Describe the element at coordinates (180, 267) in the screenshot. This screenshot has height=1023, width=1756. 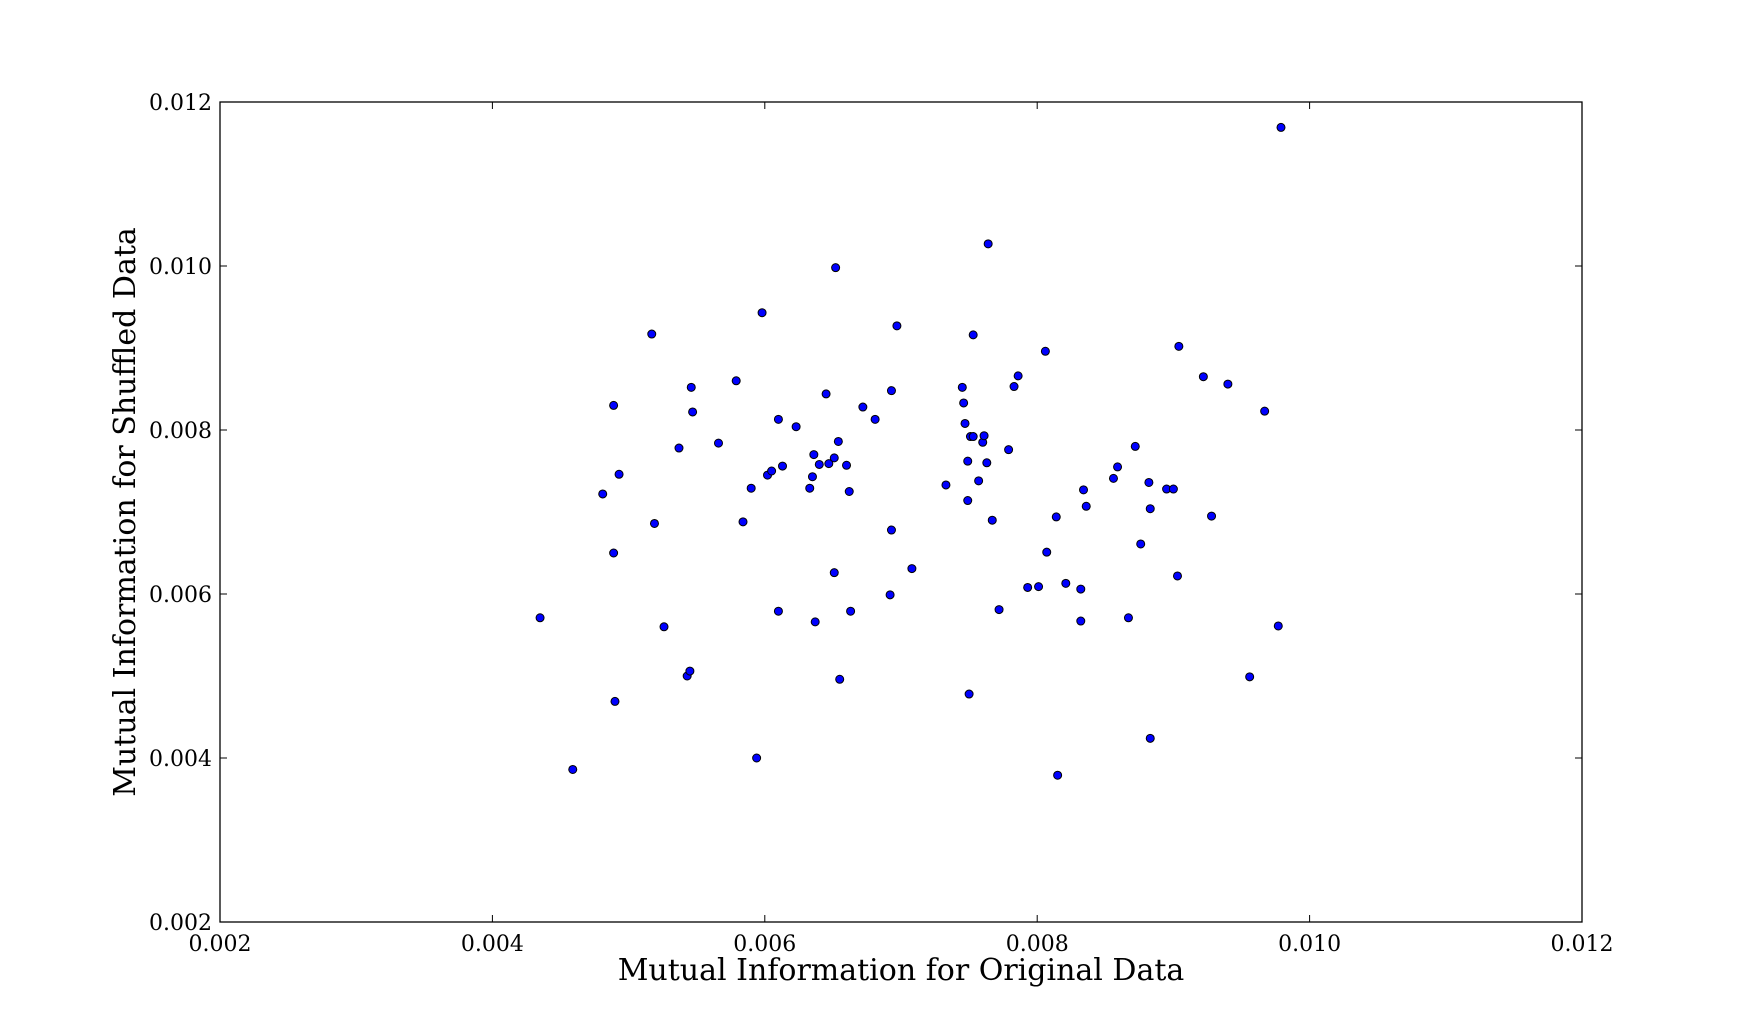
I see `y-tick-label: 0.010` at that location.